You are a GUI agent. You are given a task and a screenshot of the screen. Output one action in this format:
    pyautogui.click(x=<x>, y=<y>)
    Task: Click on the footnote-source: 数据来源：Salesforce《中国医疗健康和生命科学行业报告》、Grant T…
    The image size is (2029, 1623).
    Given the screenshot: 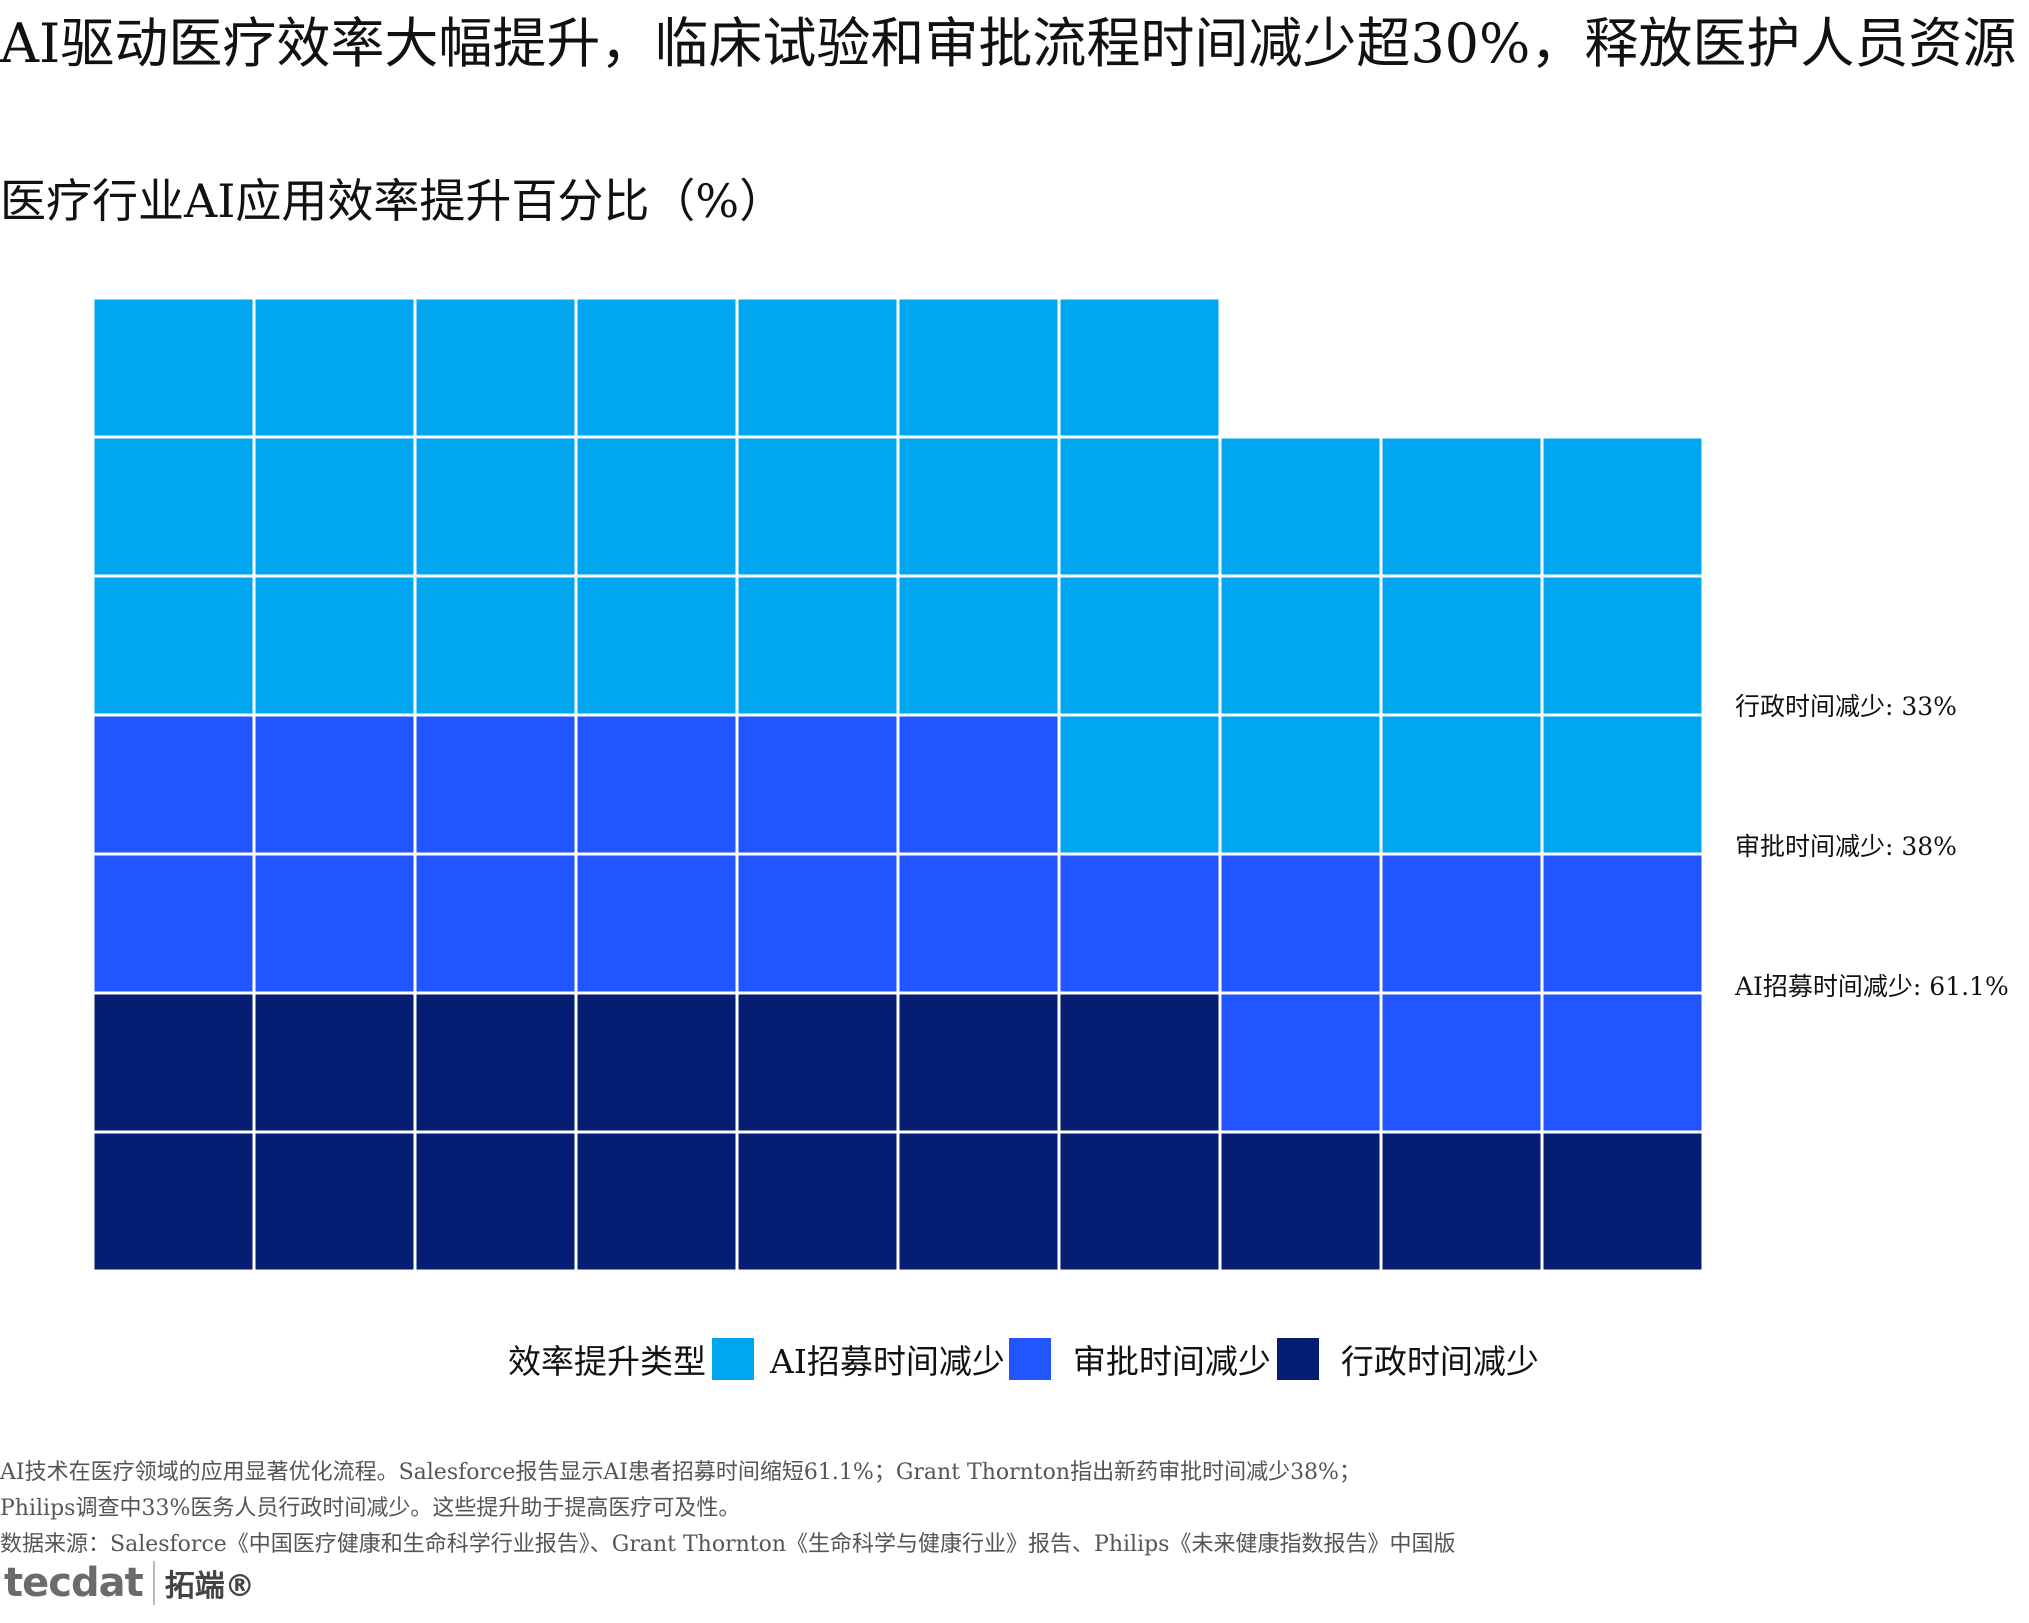 What is the action you would take?
    pyautogui.click(x=728, y=1544)
    